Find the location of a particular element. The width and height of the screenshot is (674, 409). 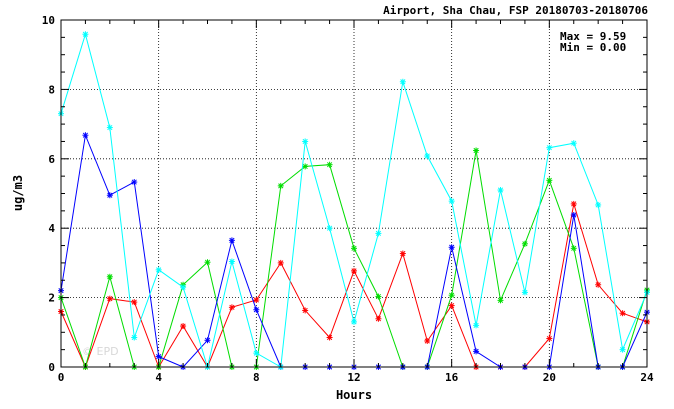

y-tick-label: 4 is located at coordinates (51, 228).